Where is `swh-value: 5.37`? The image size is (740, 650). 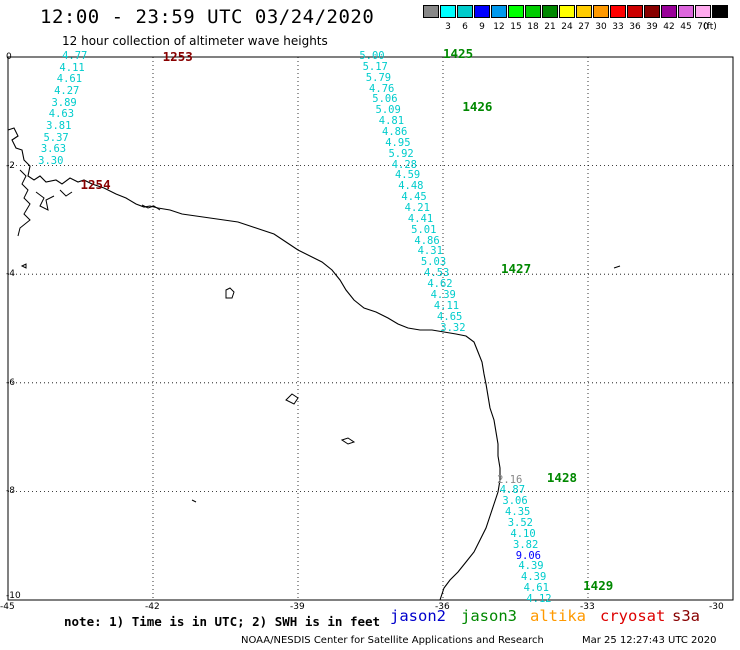 swh-value: 5.37 is located at coordinates (56, 137).